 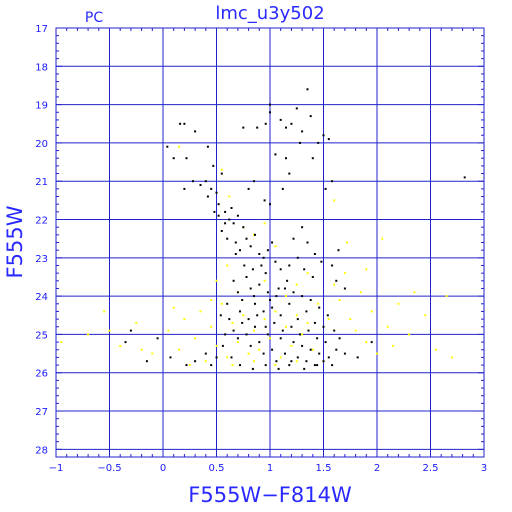 What do you see at coordinates (431, 468) in the screenshot?
I see `x-tick-label: 2.5` at bounding box center [431, 468].